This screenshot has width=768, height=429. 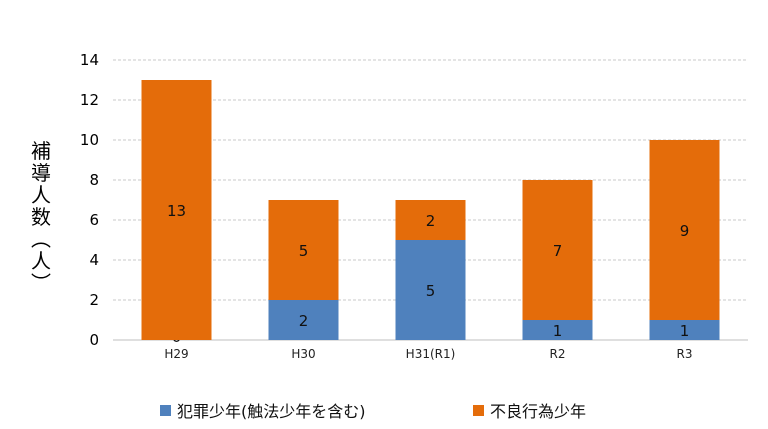 I want to click on y-tick-label: 6, so click(x=94, y=220).